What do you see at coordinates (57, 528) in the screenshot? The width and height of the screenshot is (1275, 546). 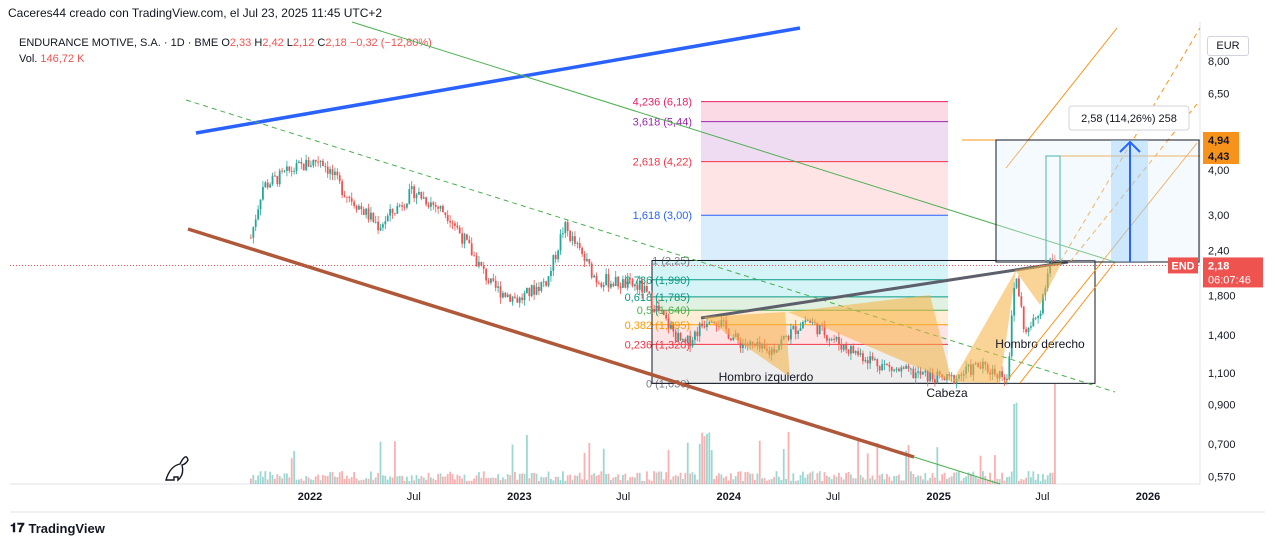 I see `tradingview-brand: 𝟏𝟕 TradingView` at bounding box center [57, 528].